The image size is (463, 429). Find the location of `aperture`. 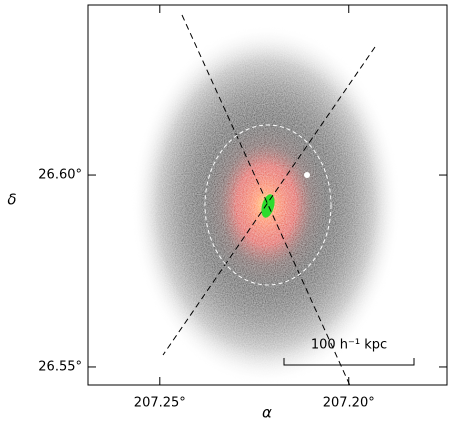

aperture is located at coordinates (268, 205).